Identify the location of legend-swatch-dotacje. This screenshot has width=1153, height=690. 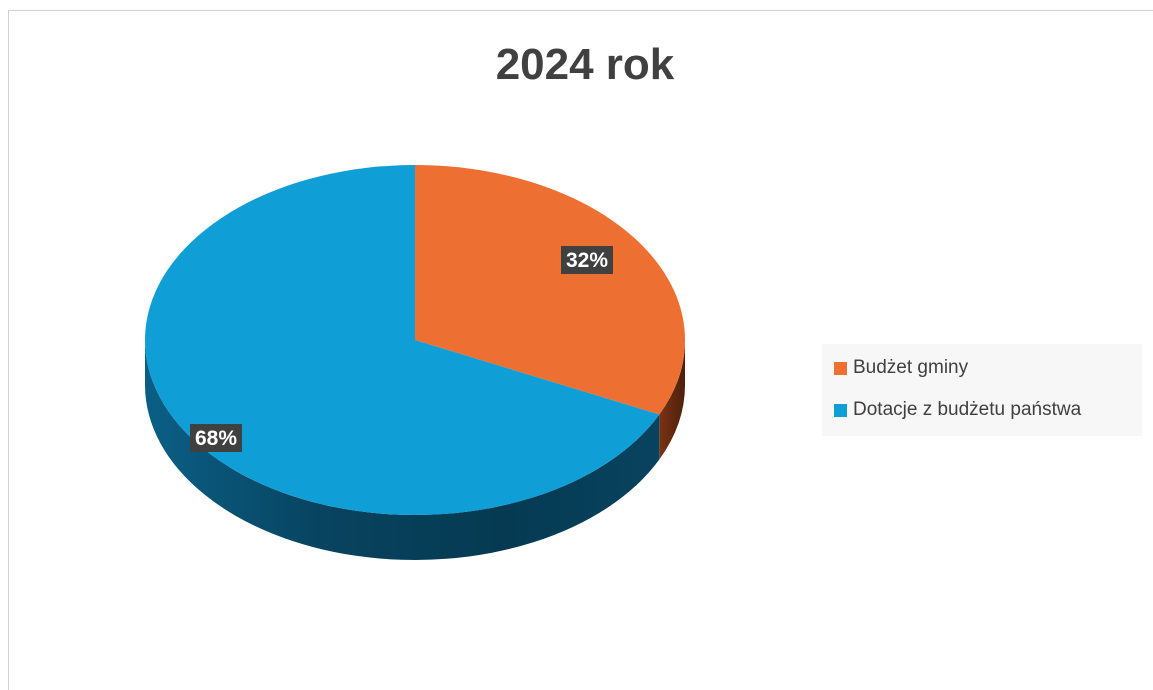
(840, 410).